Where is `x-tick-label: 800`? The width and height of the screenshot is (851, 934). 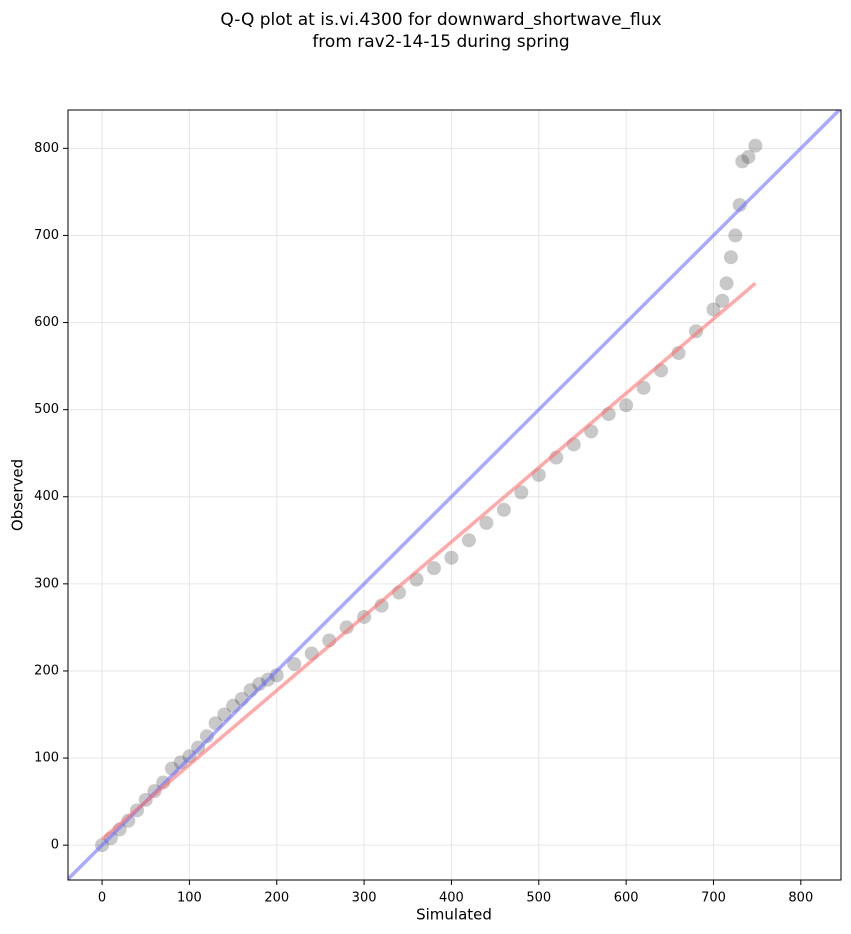 x-tick-label: 800 is located at coordinates (800, 898).